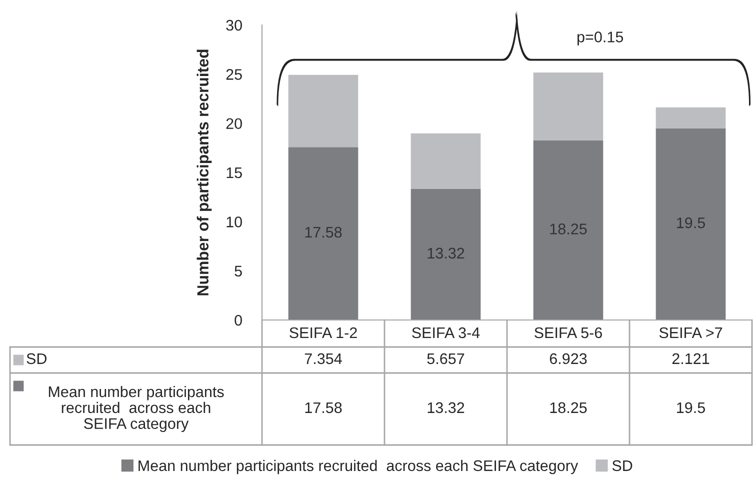 The height and width of the screenshot is (480, 755). Describe the element at coordinates (445, 358) in the screenshot. I see `data-label: 5.657` at that location.